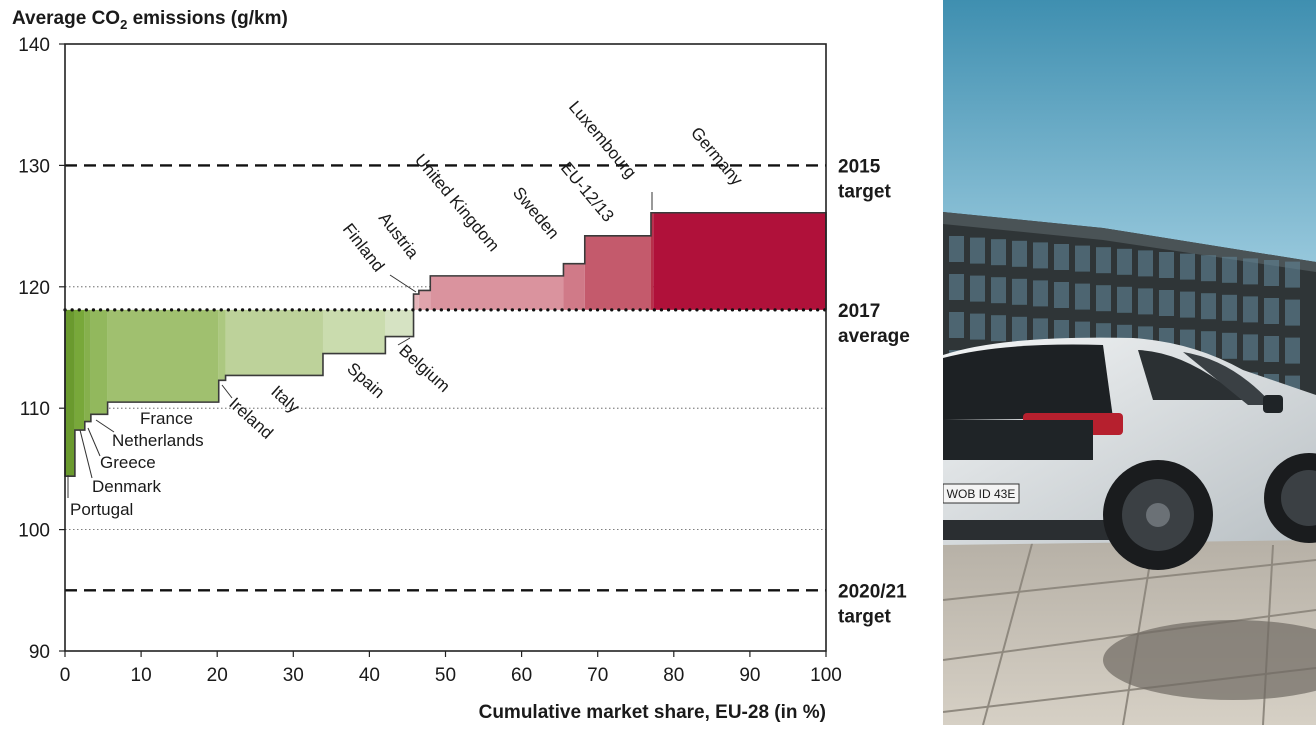 This screenshot has height=730, width=1316. I want to click on label-portugal: Portugal, so click(101, 509).